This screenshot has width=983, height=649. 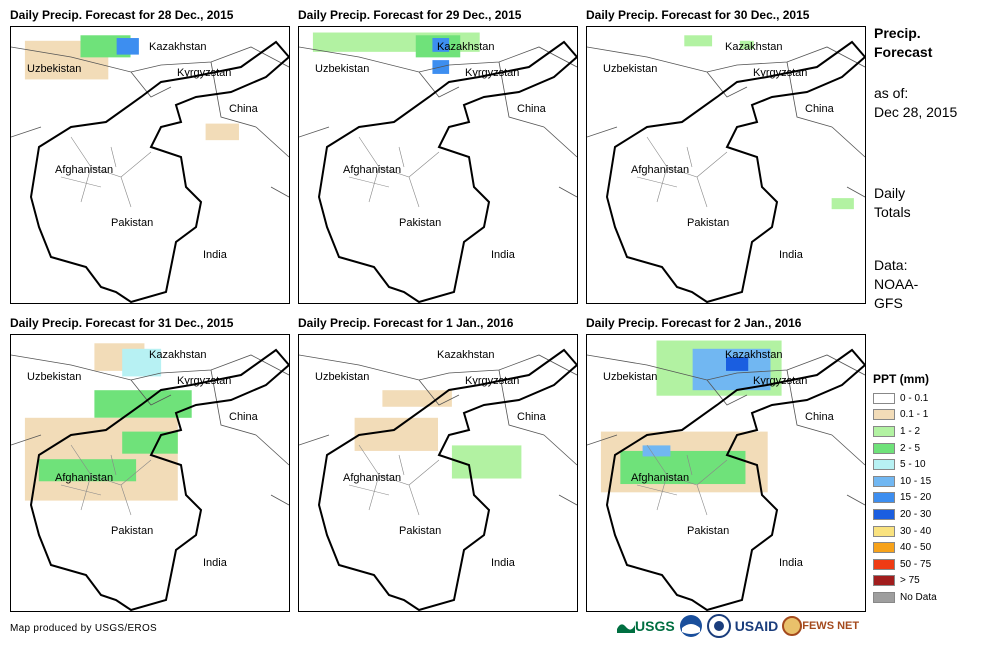 What do you see at coordinates (910, 431) in the screenshot?
I see `legend-label: 1 - 2` at bounding box center [910, 431].